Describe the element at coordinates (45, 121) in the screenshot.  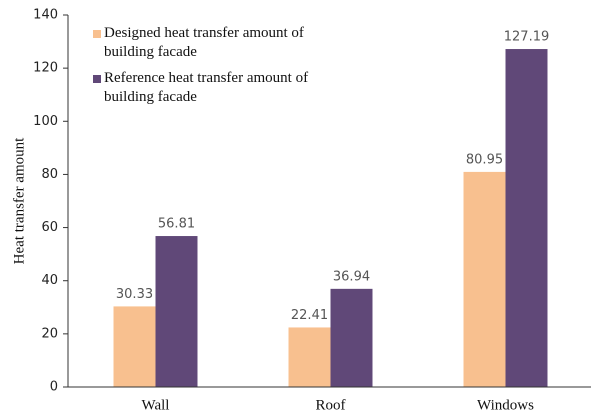
I see `y-tick-label: 100` at that location.